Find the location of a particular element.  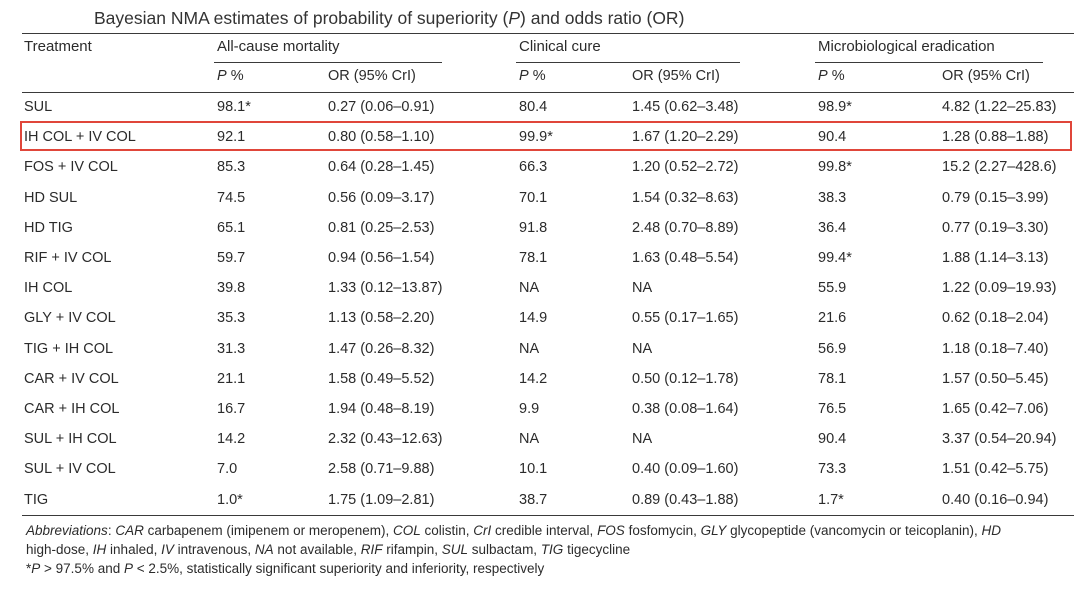

cell-or-eradication: 0.62 (0.18–2.04) is located at coordinates (995, 318).